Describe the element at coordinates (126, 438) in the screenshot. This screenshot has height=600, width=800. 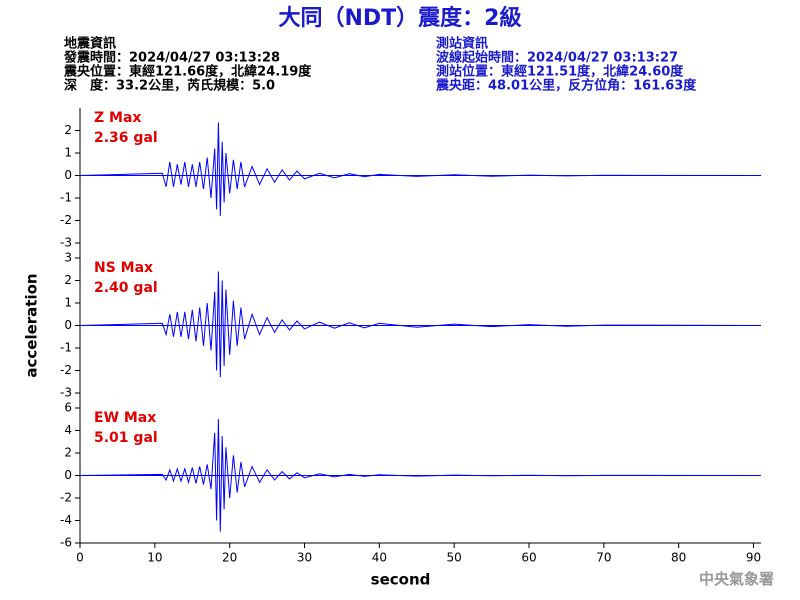
I see `max-label: 5.01 gal` at that location.